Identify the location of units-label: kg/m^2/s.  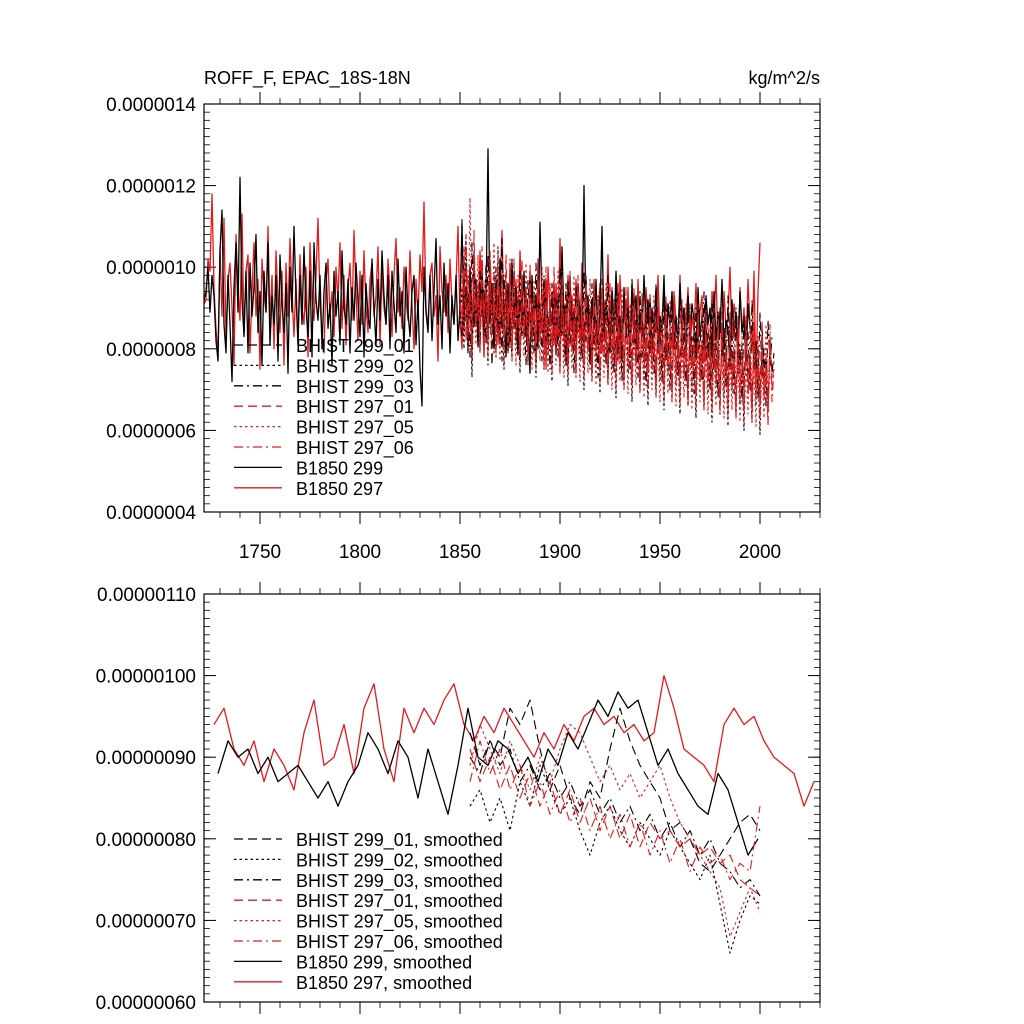
(784, 78).